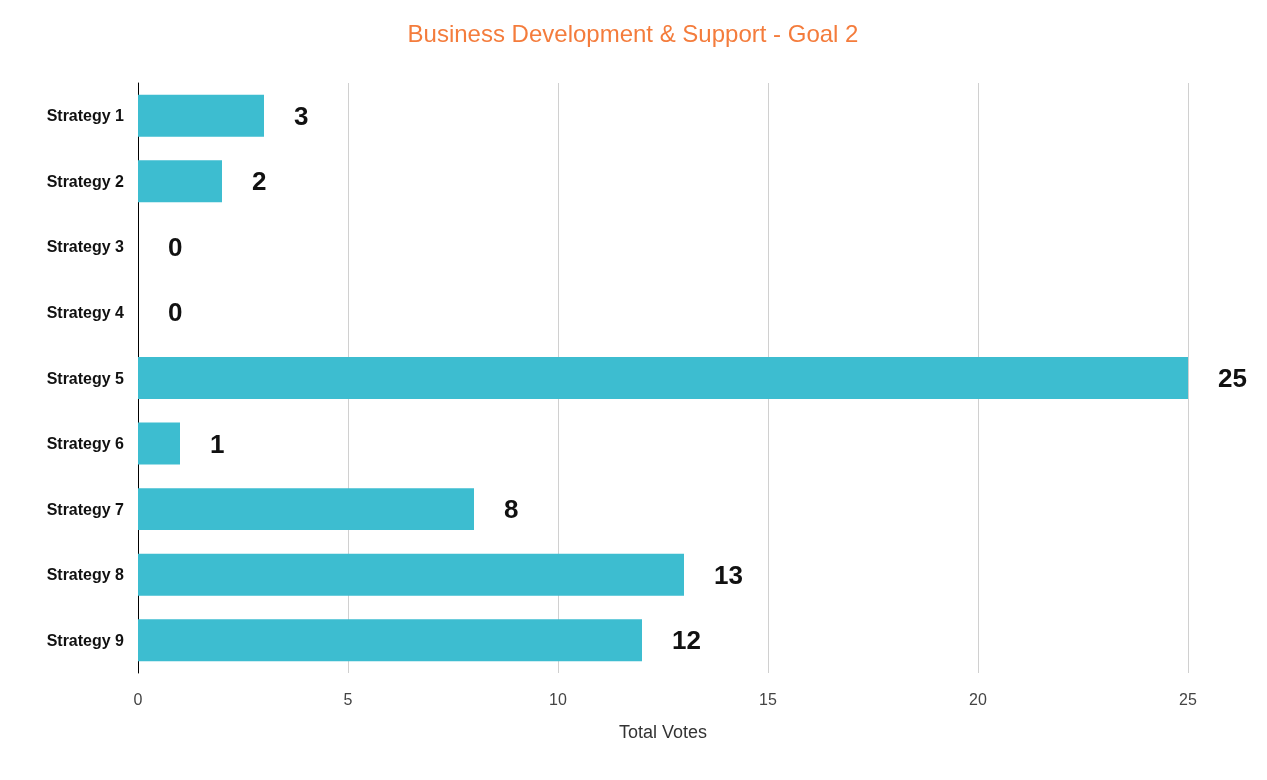 Image resolution: width=1267 pixels, height=780 pixels. Describe the element at coordinates (85, 640) in the screenshot. I see `y-tick-label: Strategy 9` at that location.